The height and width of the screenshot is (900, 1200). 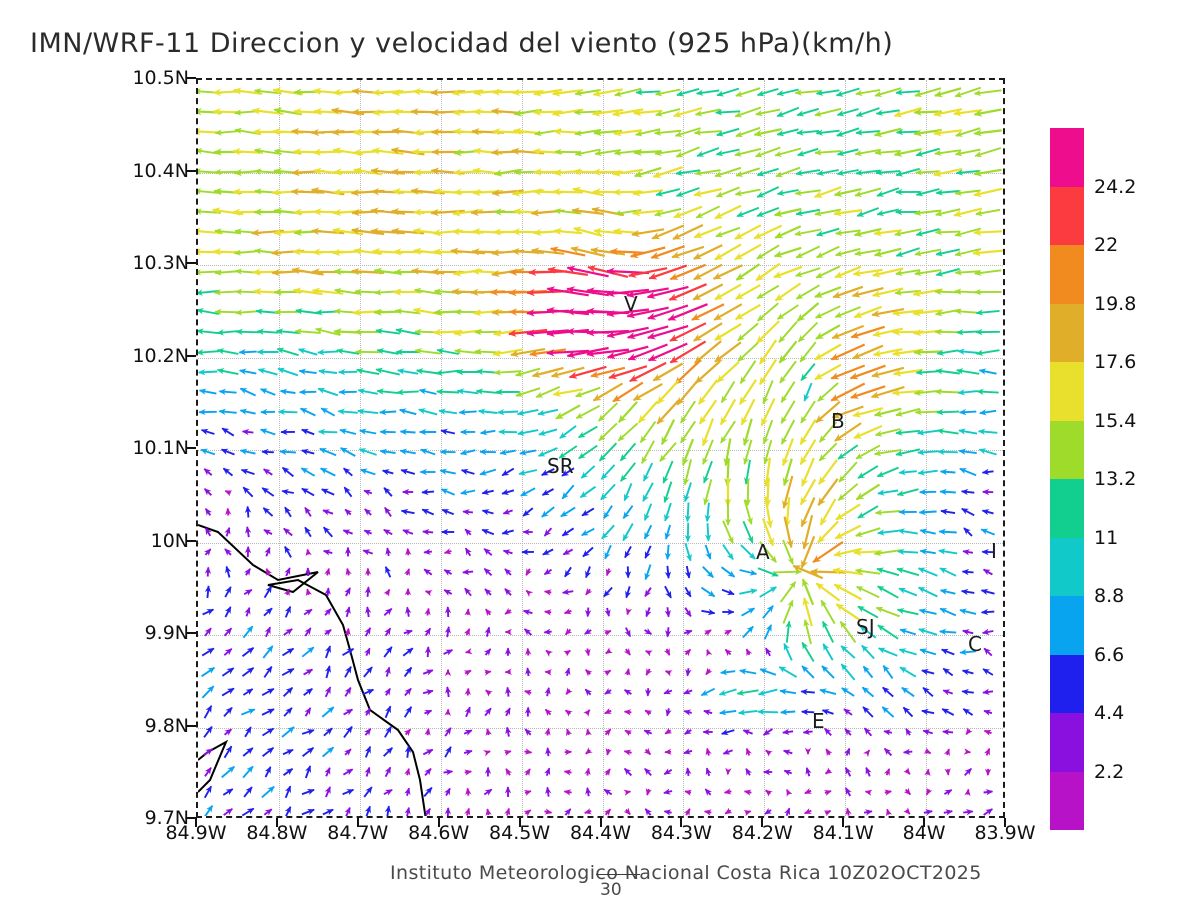 What do you see at coordinates (1115, 420) in the screenshot?
I see `colorbar-tick-label: 15.4` at bounding box center [1115, 420].